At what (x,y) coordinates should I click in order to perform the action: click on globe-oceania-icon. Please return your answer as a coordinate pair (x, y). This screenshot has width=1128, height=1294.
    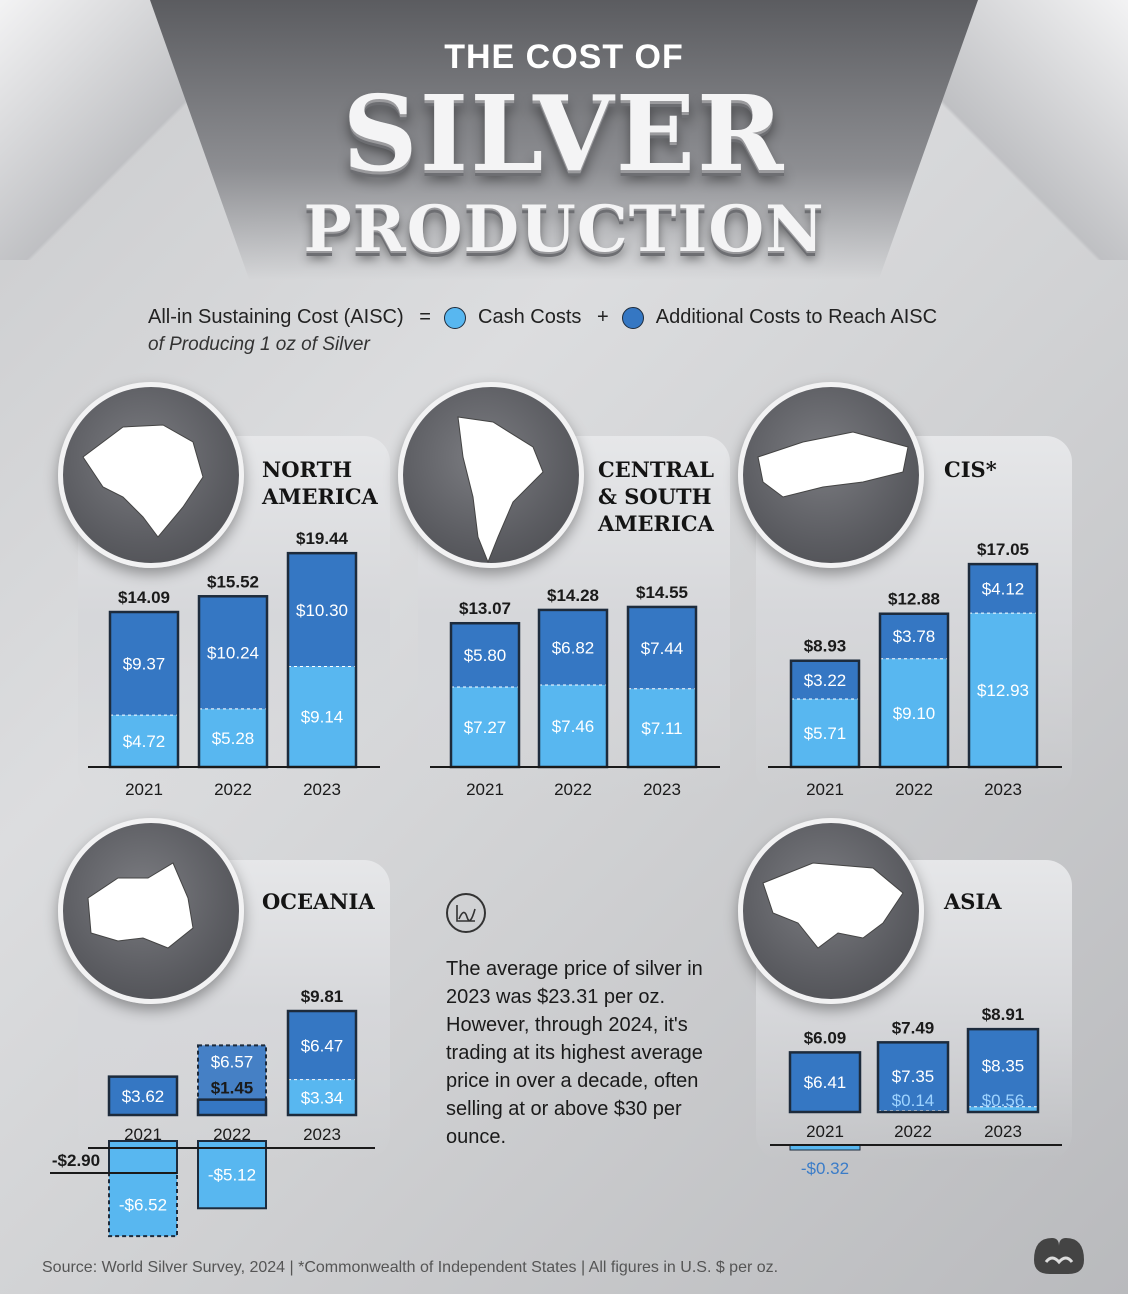
    Looking at the image, I should click on (151, 911).